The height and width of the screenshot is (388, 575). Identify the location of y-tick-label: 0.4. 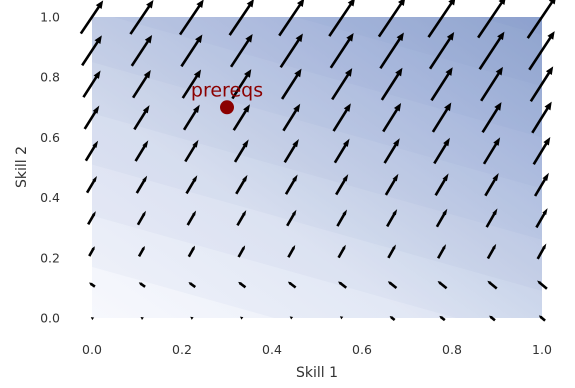
(50, 197).